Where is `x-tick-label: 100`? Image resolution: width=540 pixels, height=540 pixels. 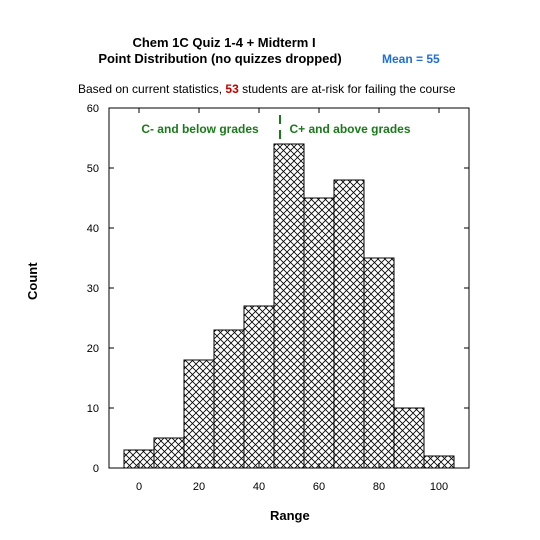 x-tick-label: 100 is located at coordinates (439, 487).